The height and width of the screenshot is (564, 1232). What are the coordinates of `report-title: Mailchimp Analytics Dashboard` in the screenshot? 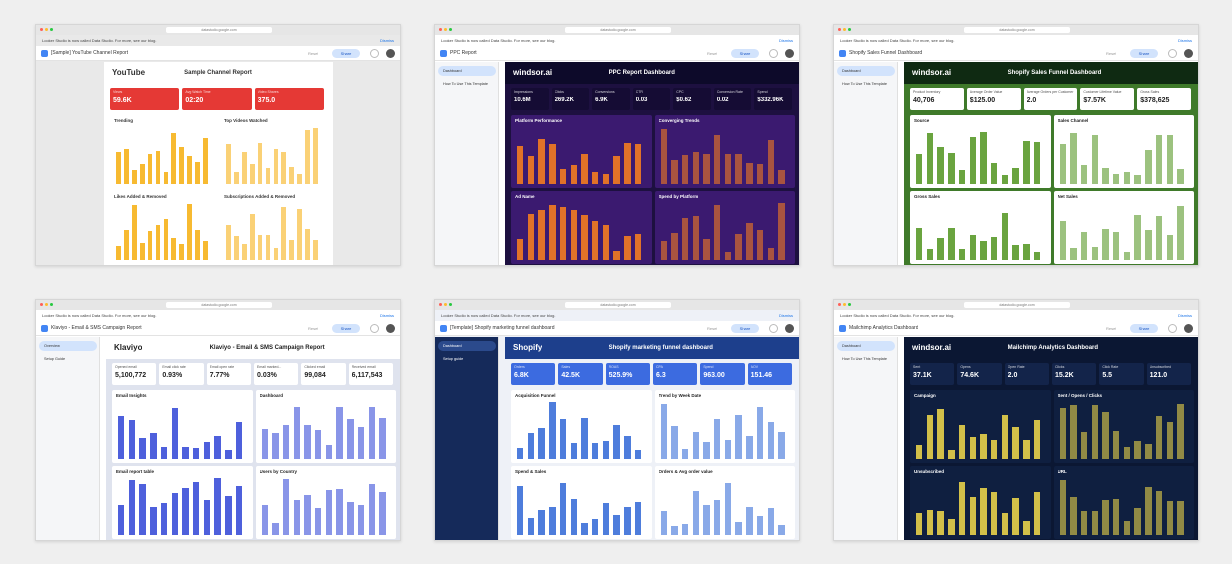 It's located at (884, 328).